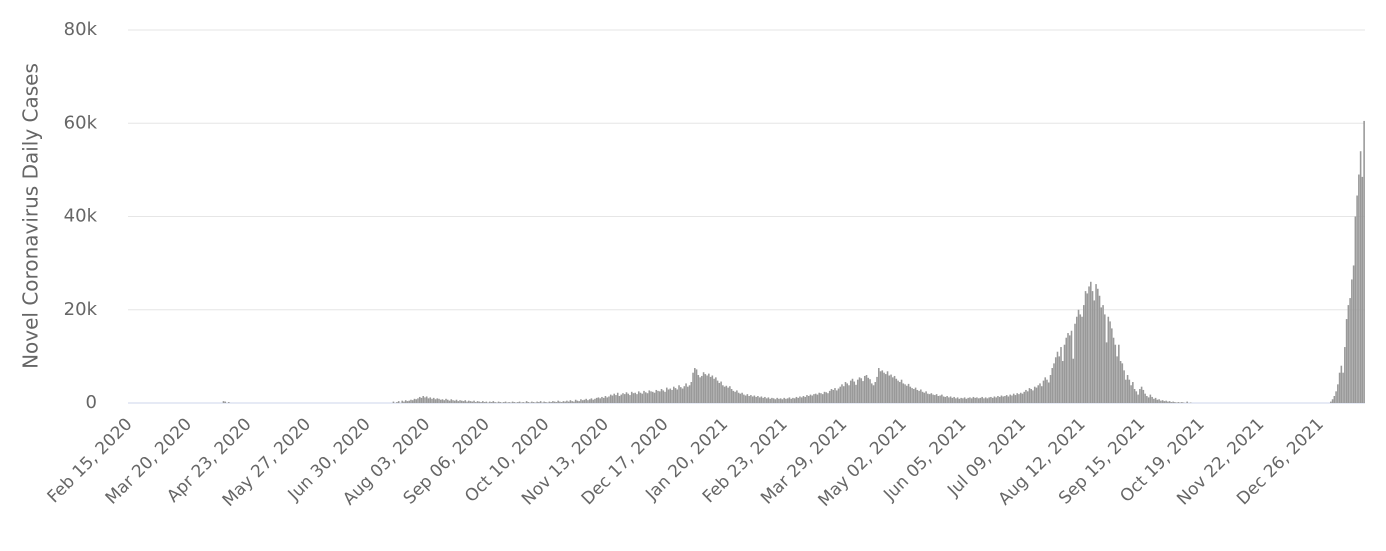  What do you see at coordinates (81, 29) in the screenshot?
I see `y-tick-label: 80k` at bounding box center [81, 29].